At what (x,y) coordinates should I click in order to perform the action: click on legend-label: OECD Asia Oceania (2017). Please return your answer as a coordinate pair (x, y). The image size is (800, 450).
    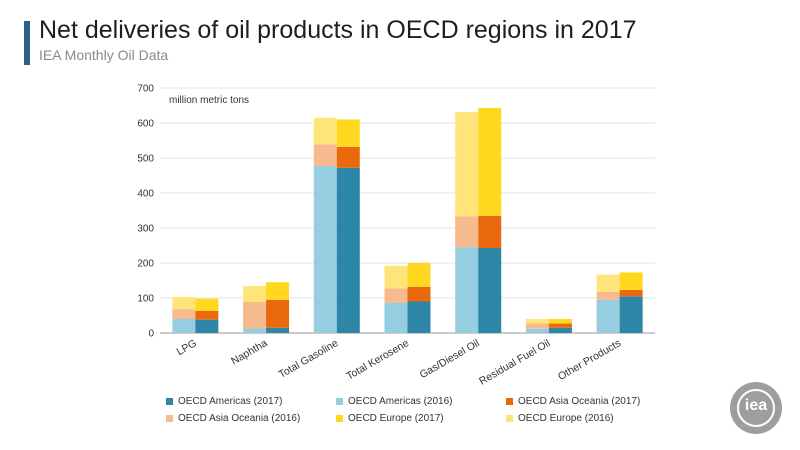
    Looking at the image, I should click on (579, 401).